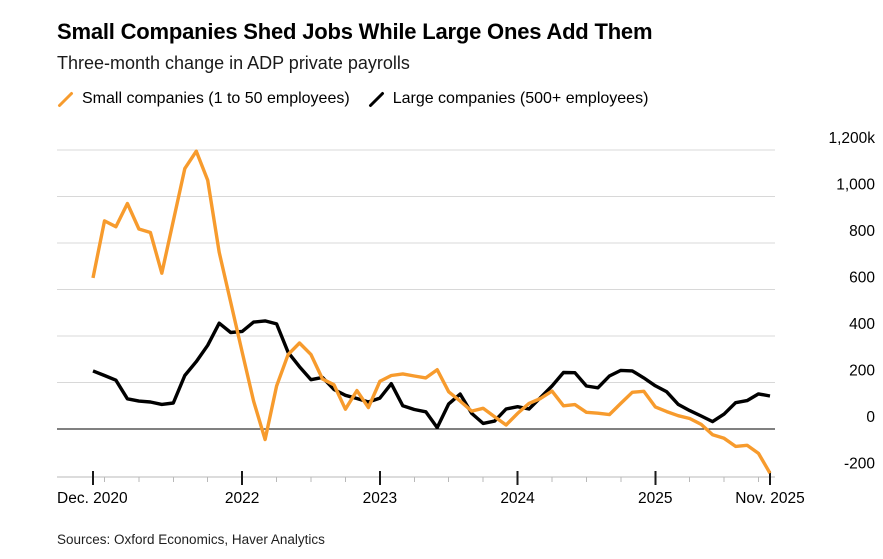  I want to click on y-axis-label: 1,200k, so click(851, 138).